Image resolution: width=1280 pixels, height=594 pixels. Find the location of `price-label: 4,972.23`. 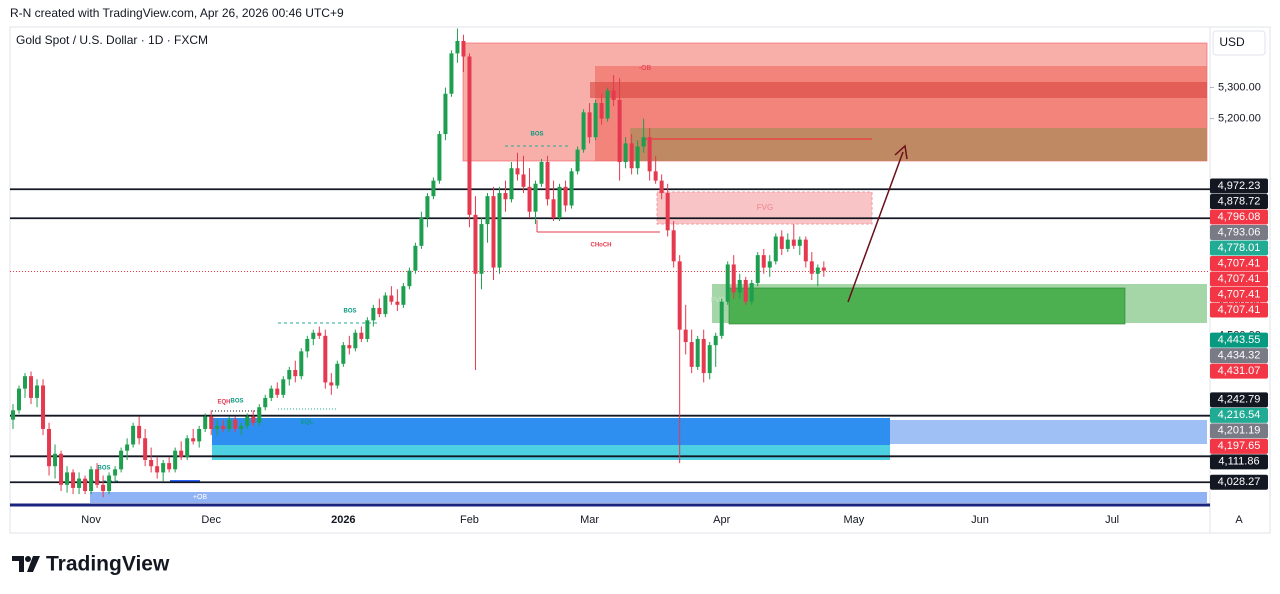

price-label: 4,972.23 is located at coordinates (1239, 186).